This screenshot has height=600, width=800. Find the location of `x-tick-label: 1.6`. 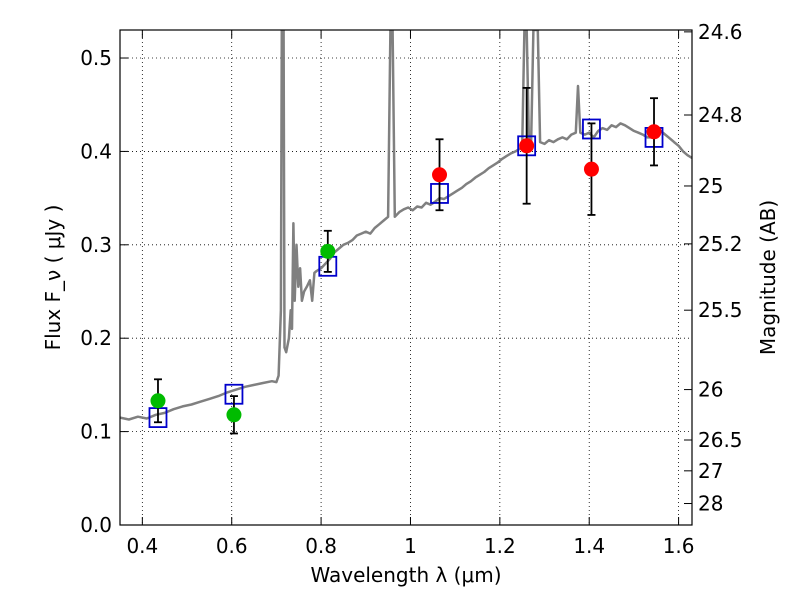

x-tick-label: 1.6 is located at coordinates (679, 546).